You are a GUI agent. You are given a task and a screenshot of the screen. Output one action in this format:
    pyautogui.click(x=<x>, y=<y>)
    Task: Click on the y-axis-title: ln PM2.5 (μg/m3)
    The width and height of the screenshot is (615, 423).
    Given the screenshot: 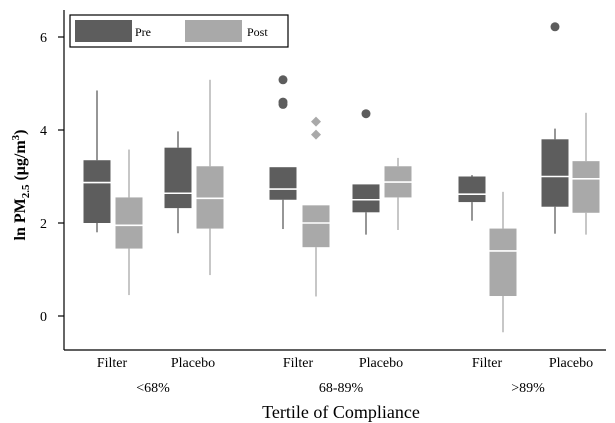 What is the action you would take?
    pyautogui.click(x=21, y=185)
    